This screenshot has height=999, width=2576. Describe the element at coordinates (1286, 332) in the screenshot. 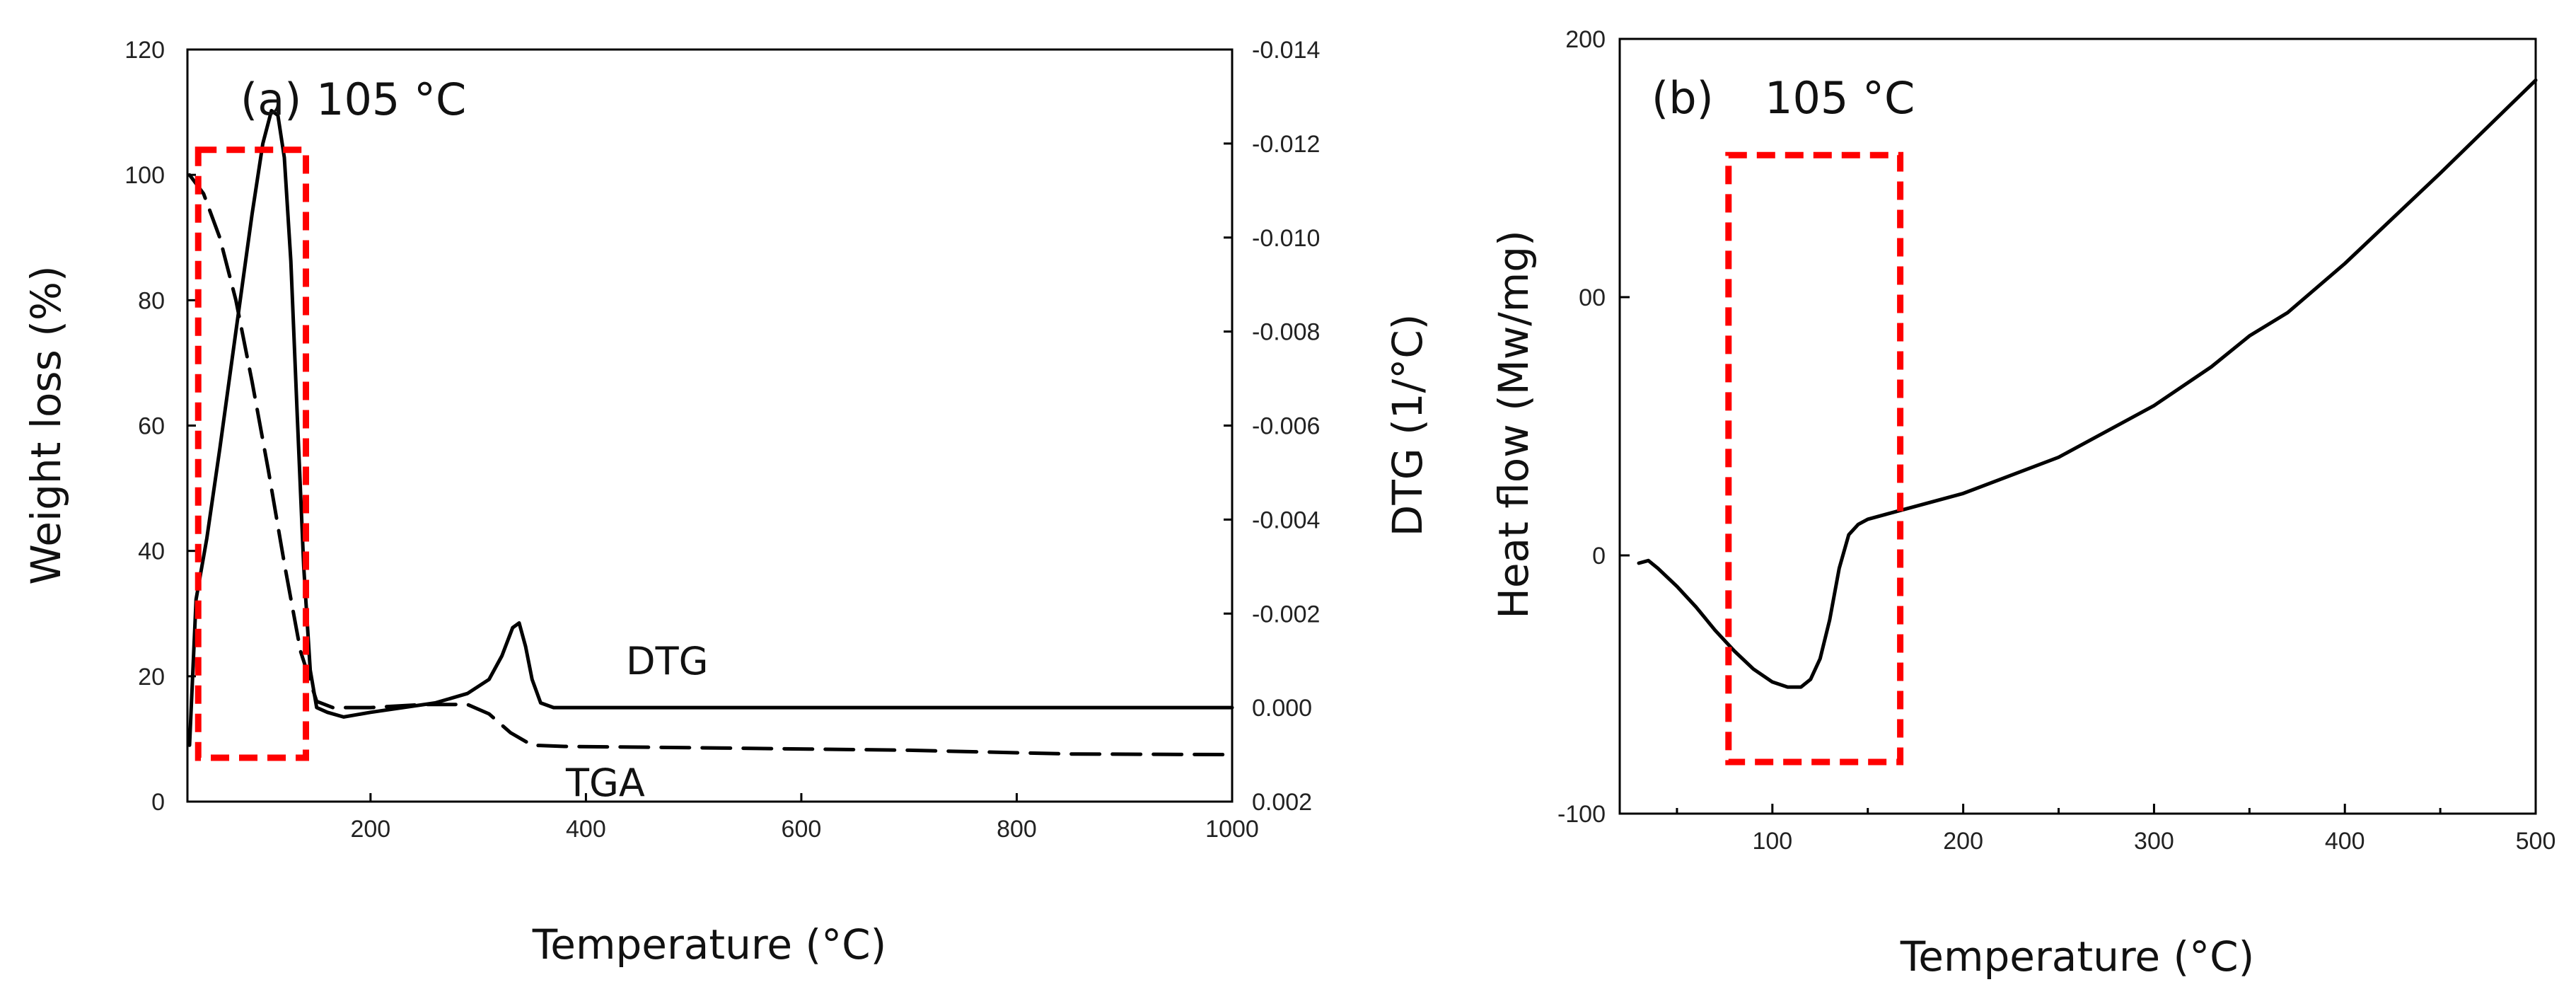

I see `panel-a-y-right-tick-label: -0.008` at that location.